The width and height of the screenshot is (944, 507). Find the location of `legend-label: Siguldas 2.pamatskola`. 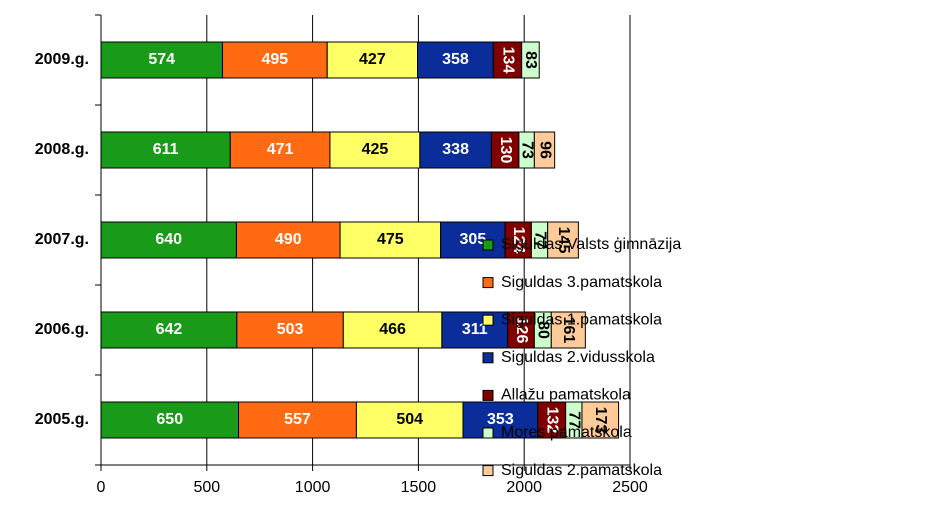

legend-label: Siguldas 2.pamatskola is located at coordinates (581, 470).